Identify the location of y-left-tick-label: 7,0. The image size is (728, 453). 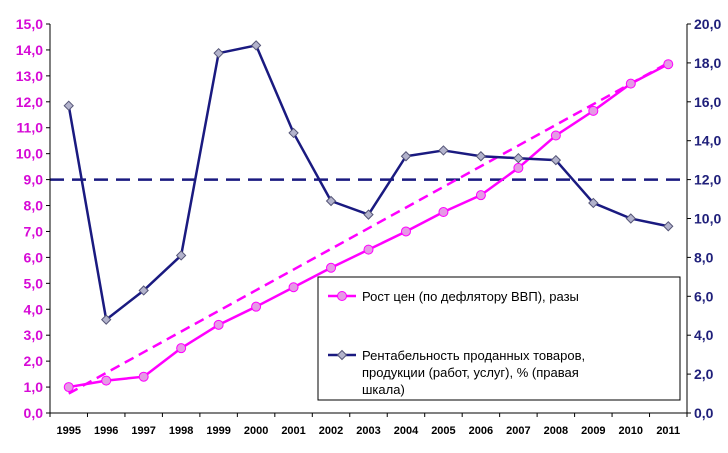
(34, 231).